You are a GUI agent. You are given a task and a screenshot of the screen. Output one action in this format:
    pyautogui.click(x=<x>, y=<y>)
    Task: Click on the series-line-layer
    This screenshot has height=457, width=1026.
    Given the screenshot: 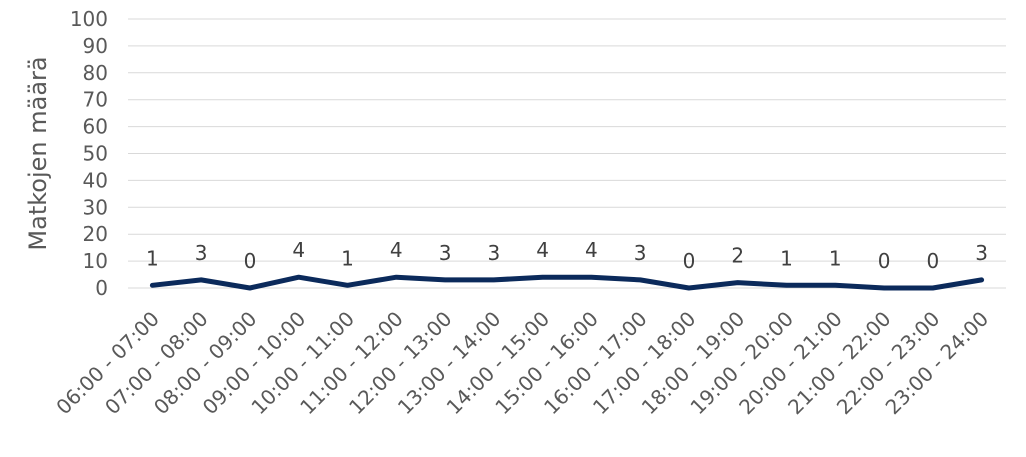 What is the action you would take?
    pyautogui.click(x=567, y=282)
    